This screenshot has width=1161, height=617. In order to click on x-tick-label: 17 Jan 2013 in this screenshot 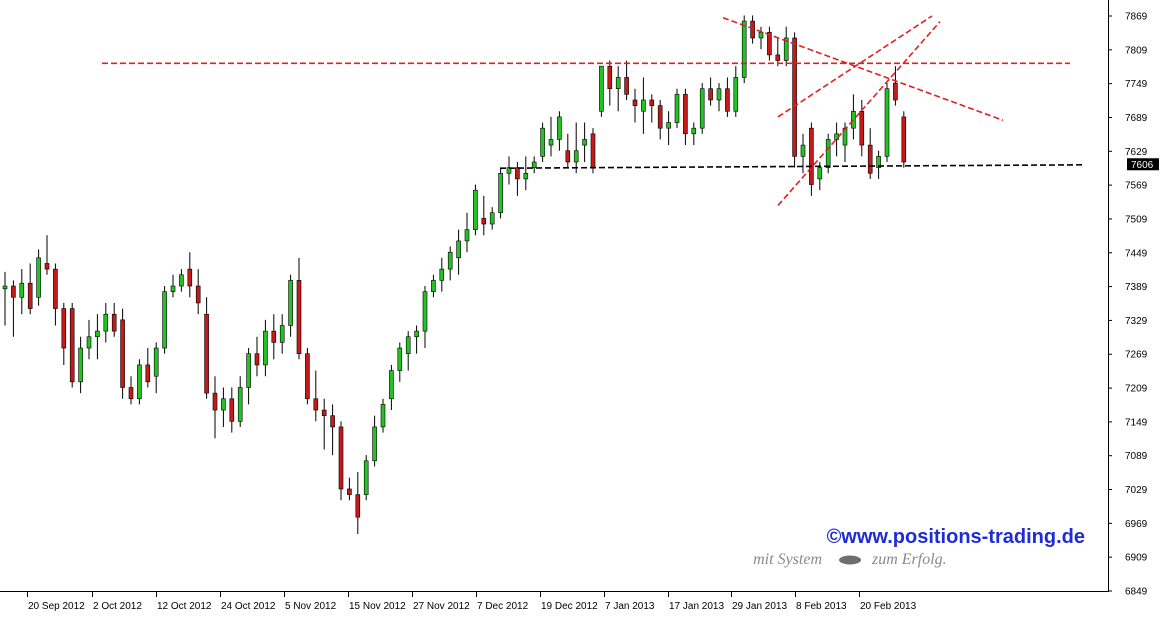, I will do `click(696, 606)`.